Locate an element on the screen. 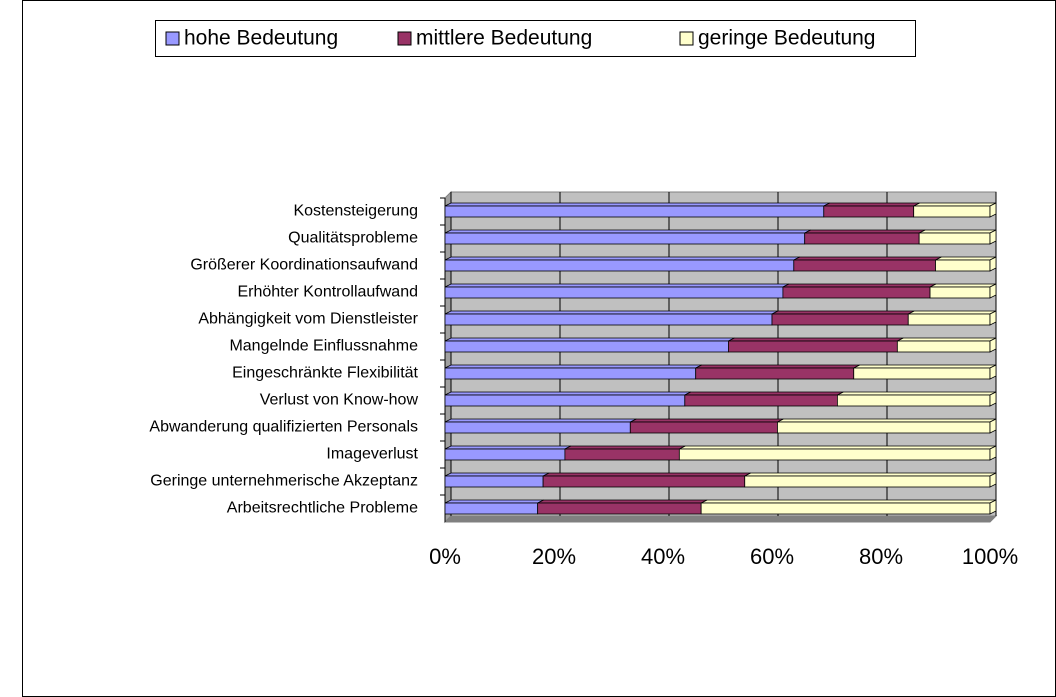  y-tick-label: Erhöhter Kontrollaufwand is located at coordinates (327, 292).